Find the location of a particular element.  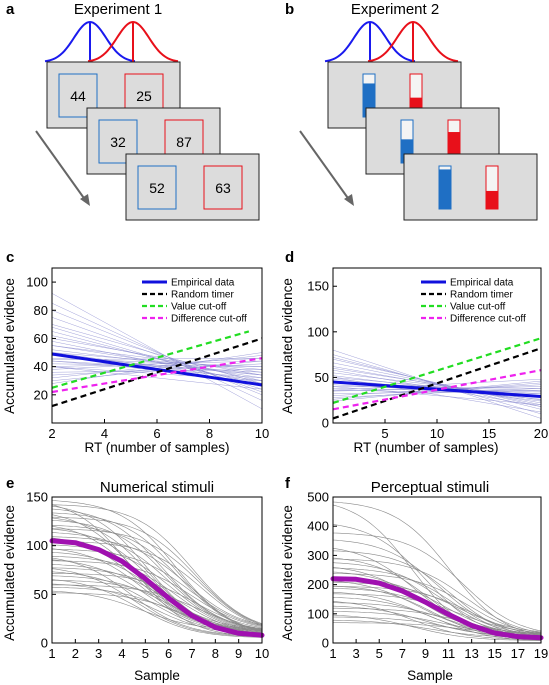

y-tick-label: 150 is located at coordinates (318, 286).